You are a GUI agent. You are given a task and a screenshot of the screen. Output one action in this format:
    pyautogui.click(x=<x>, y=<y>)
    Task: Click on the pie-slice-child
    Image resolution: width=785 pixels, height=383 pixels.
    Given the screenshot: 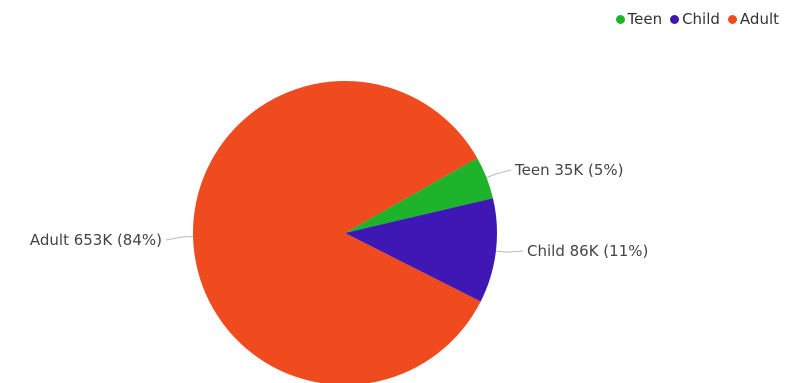 What is the action you would take?
    pyautogui.click(x=421, y=250)
    